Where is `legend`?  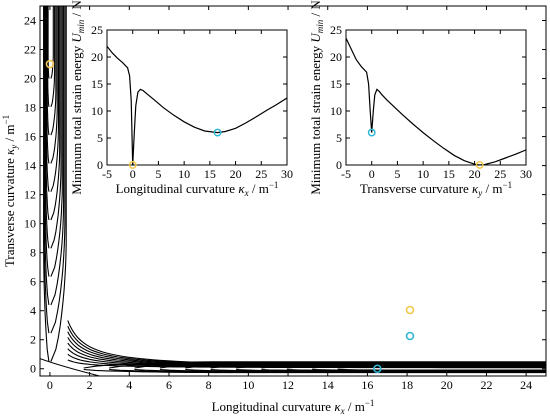 legend is located at coordinates (410, 323).